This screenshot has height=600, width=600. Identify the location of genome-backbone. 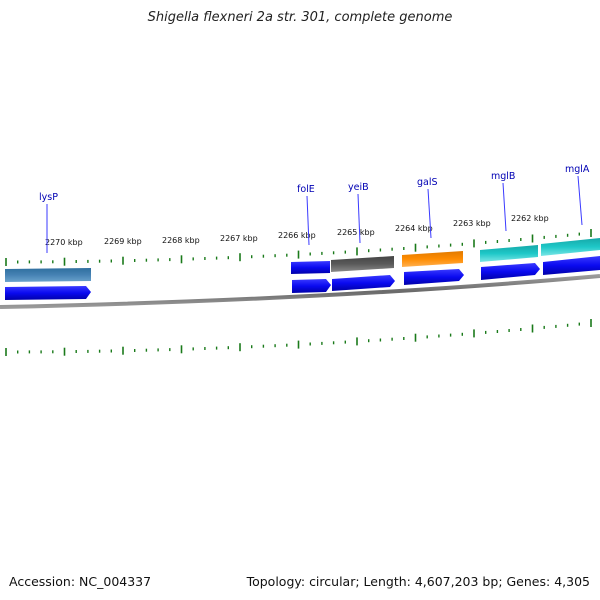
(300, 291).